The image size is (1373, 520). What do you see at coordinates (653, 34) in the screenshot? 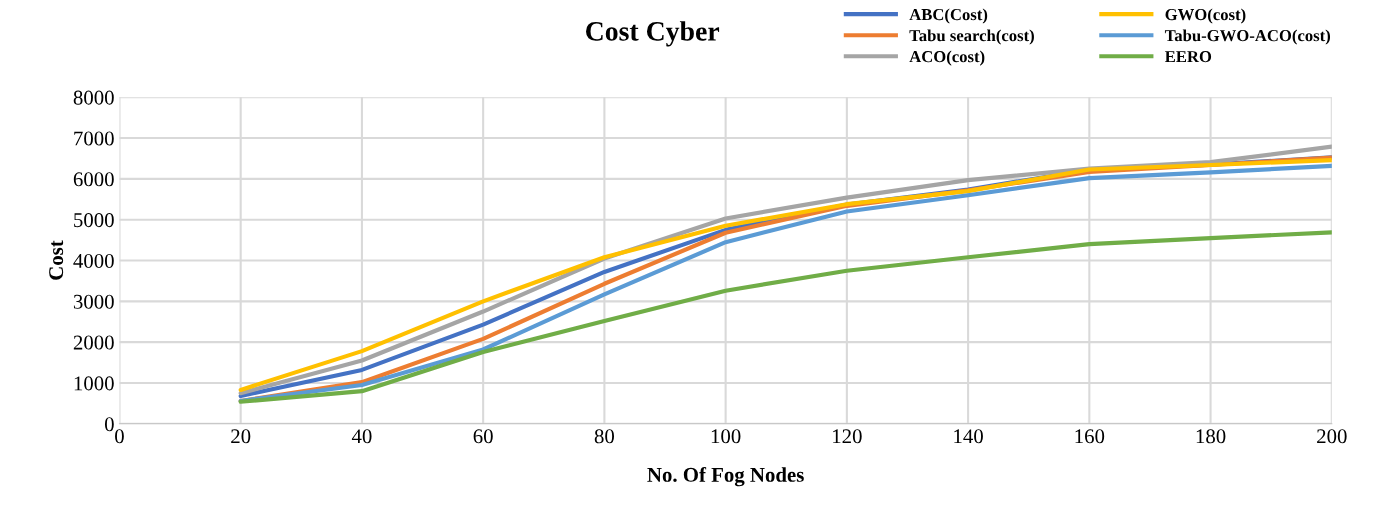
I see `chart-title: Cost Cyber` at bounding box center [653, 34].